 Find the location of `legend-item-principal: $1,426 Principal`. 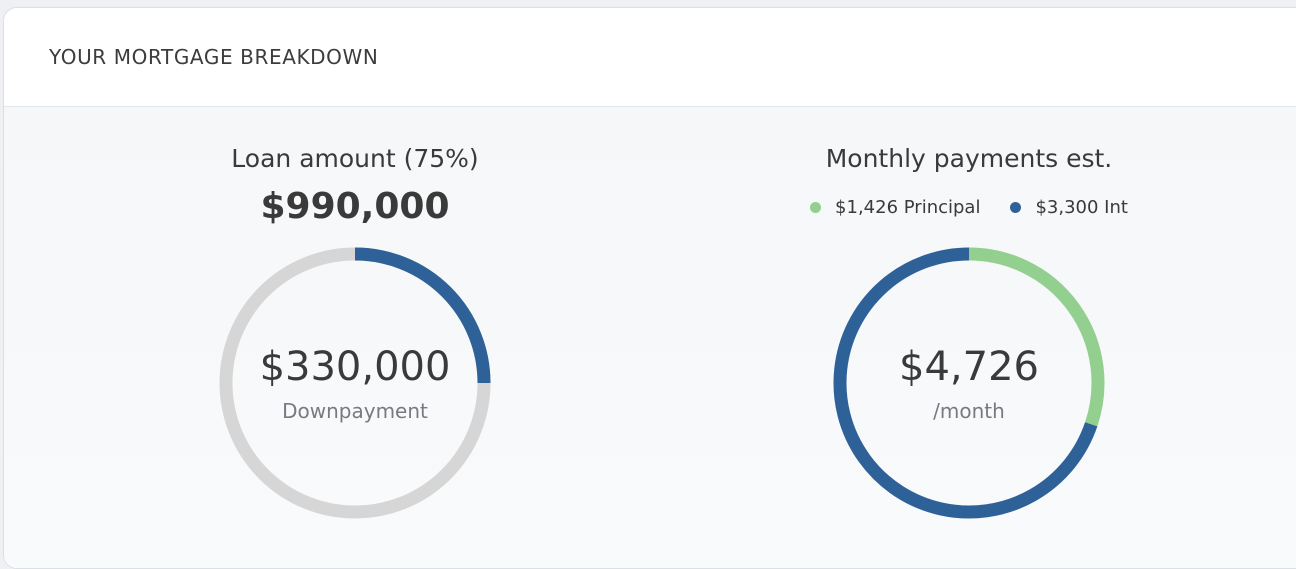

legend-item-principal: $1,426 Principal is located at coordinates (895, 207).